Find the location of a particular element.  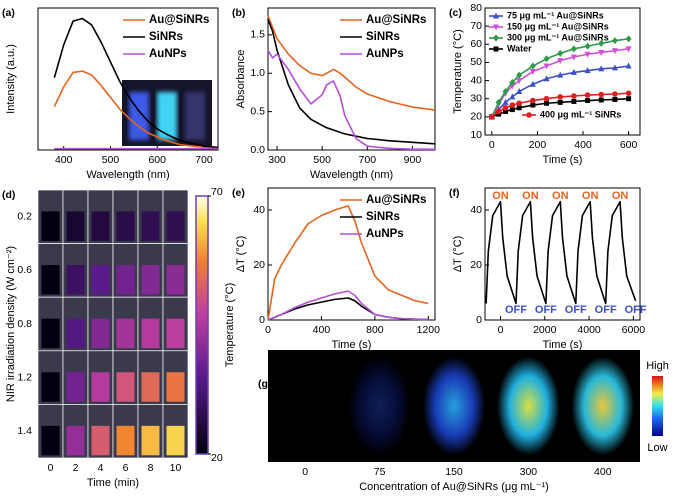

colorbar-high-label: High is located at coordinates (657, 366).